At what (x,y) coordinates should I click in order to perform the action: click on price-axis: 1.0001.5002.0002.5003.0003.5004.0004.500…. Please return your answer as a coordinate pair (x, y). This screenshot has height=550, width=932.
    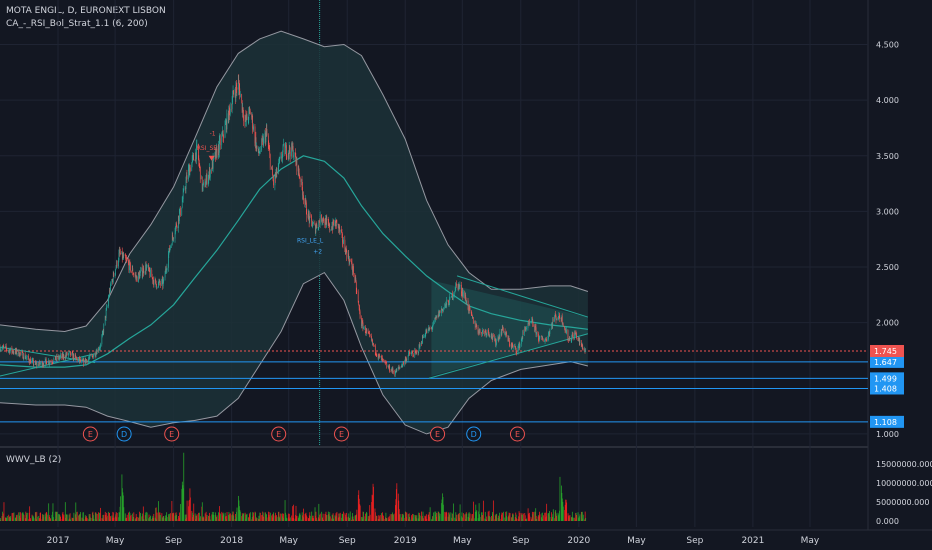
    Looking at the image, I should click on (901, 284).